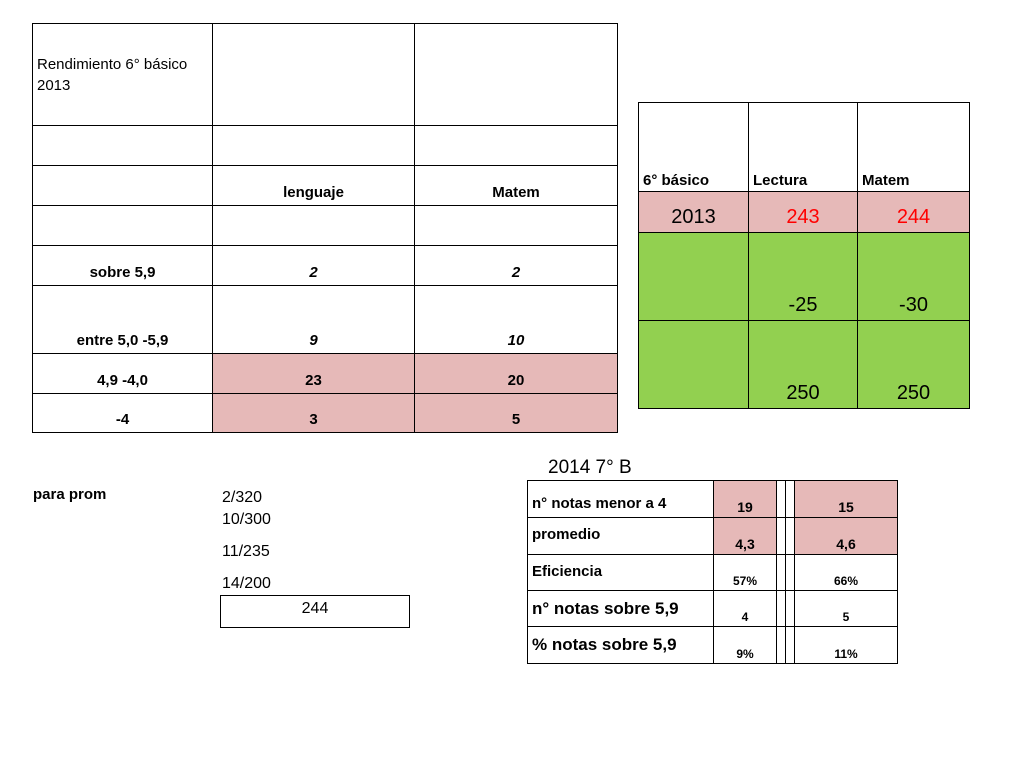 This screenshot has width=1024, height=768. I want to click on cell-lenguaje: 9, so click(313, 319).